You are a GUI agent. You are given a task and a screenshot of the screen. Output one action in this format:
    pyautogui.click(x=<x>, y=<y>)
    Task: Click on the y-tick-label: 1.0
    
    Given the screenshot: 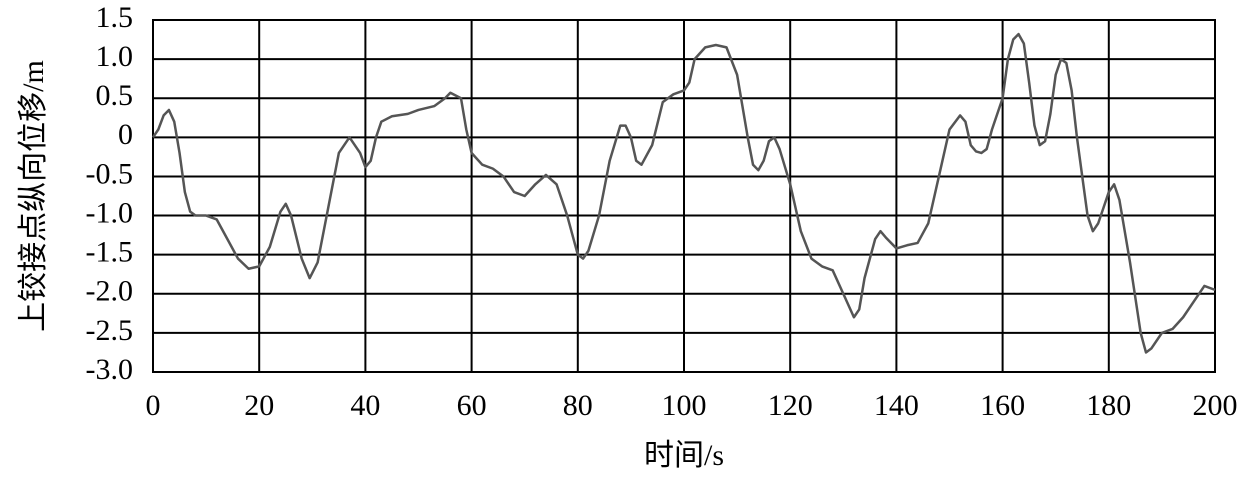 What is the action you would take?
    pyautogui.click(x=115, y=56)
    